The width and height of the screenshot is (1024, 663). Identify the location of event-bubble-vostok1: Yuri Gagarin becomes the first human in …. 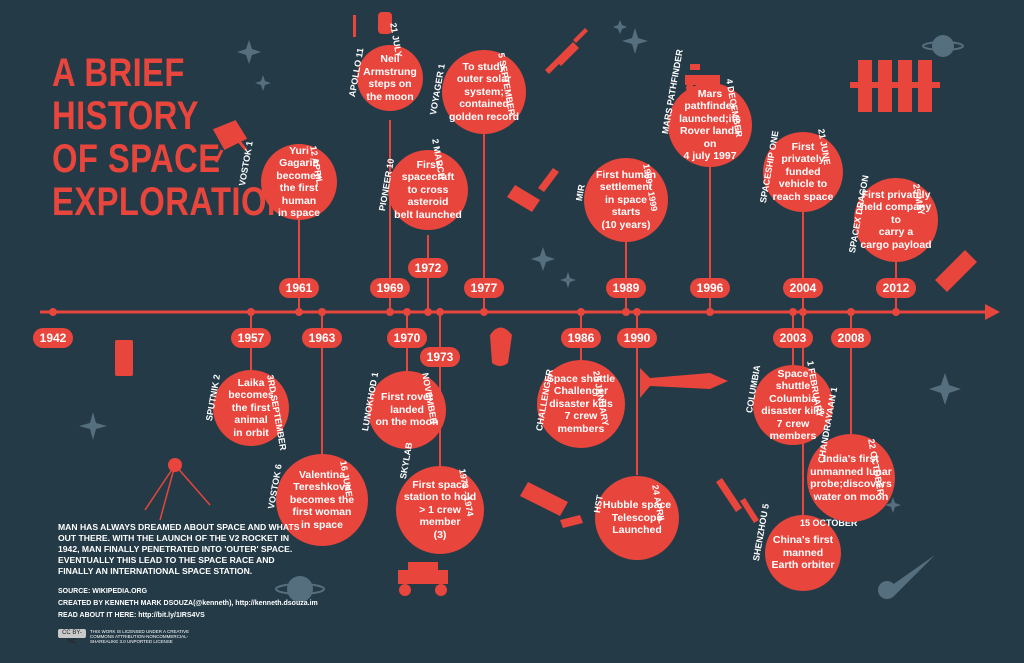
(299, 182).